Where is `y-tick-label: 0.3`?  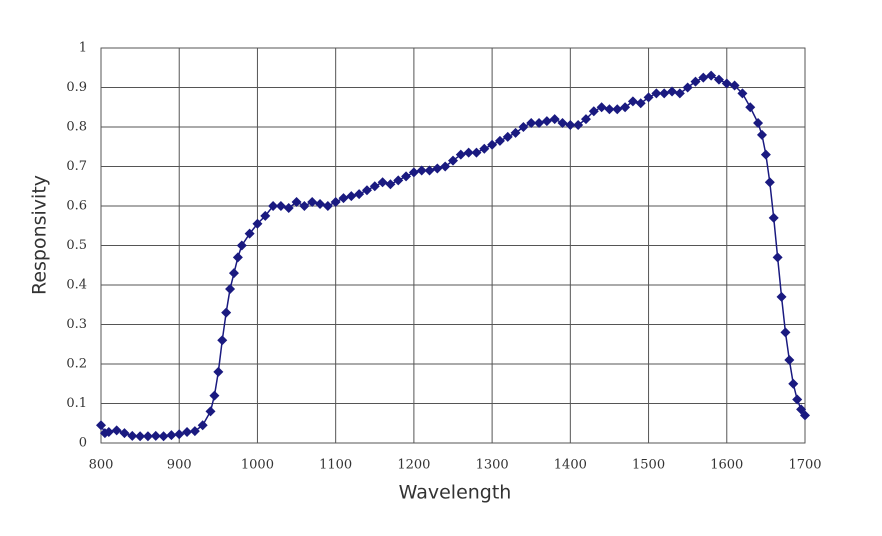
y-tick-label: 0.3 is located at coordinates (76, 324).